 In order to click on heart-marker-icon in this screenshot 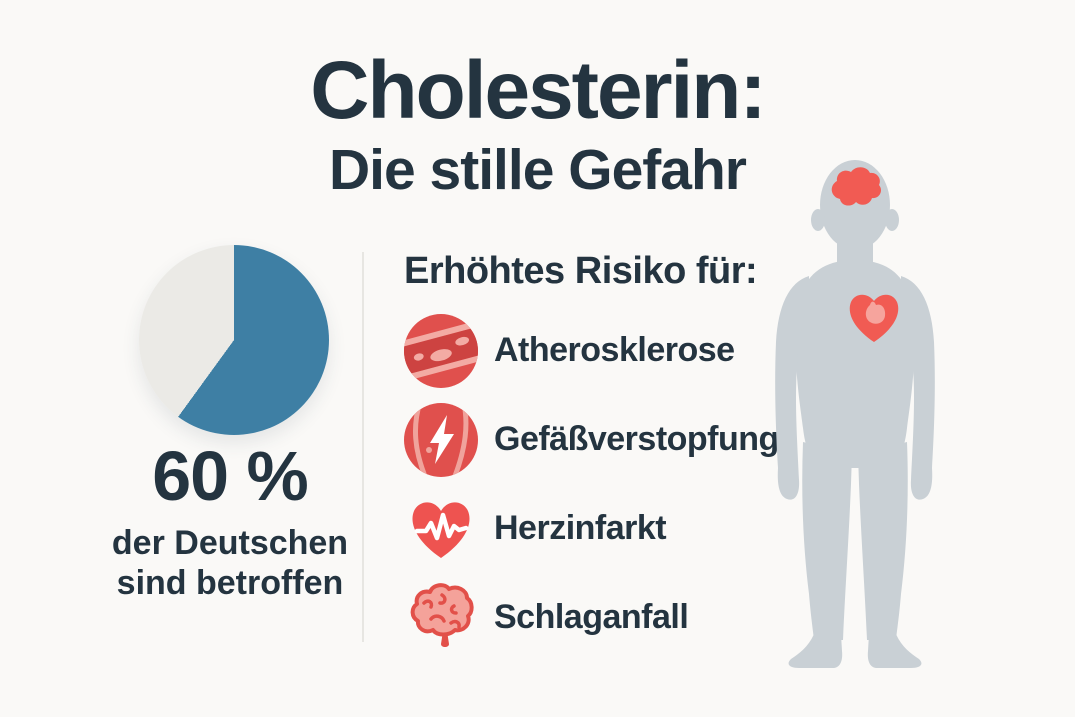, I will do `click(874, 318)`.